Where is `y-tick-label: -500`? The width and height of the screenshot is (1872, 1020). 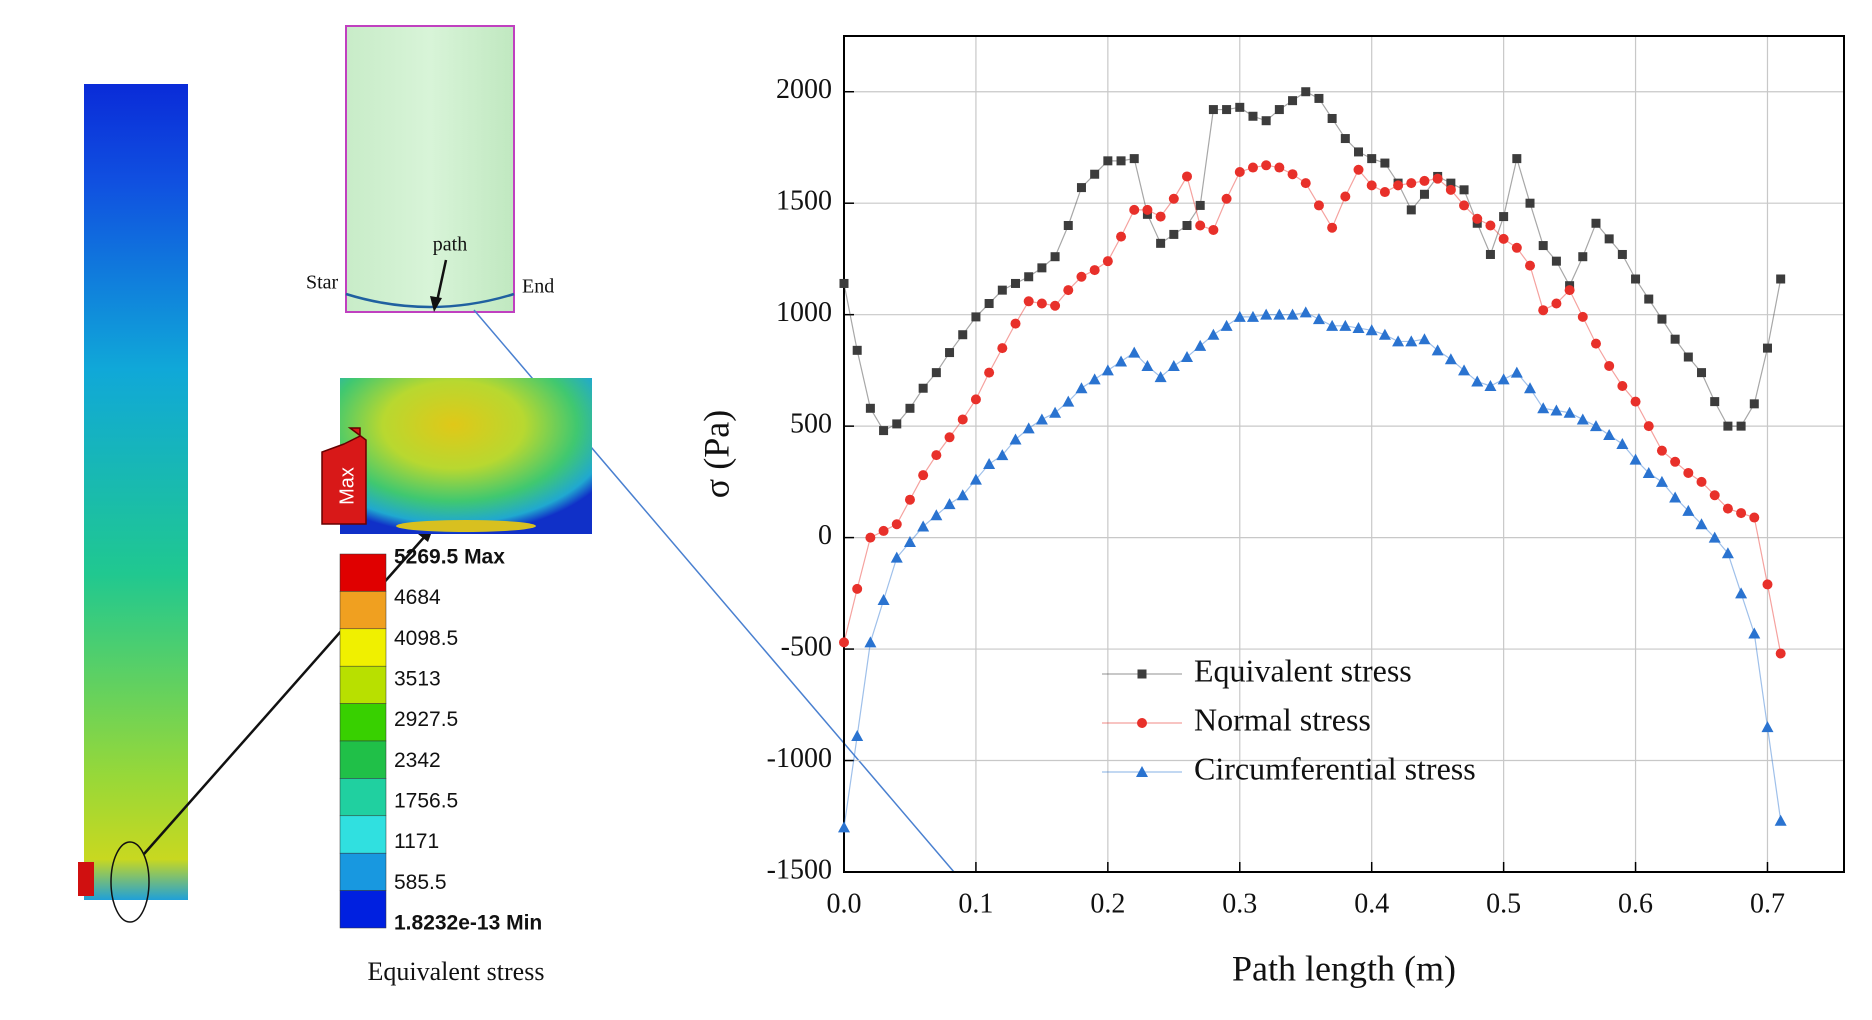 y-tick-label: -500 is located at coordinates (806, 646).